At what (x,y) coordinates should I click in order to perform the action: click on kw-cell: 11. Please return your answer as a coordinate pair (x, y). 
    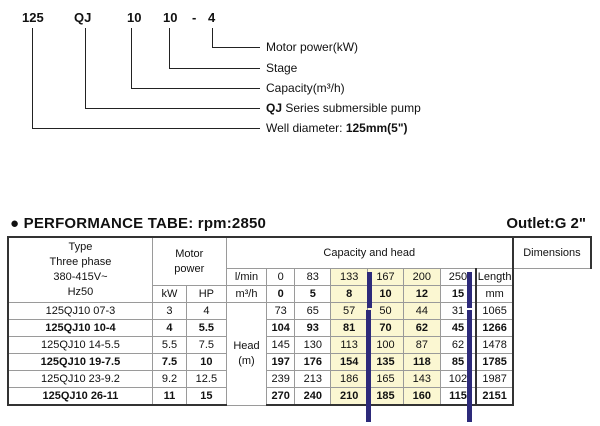
    Looking at the image, I should click on (169, 396).